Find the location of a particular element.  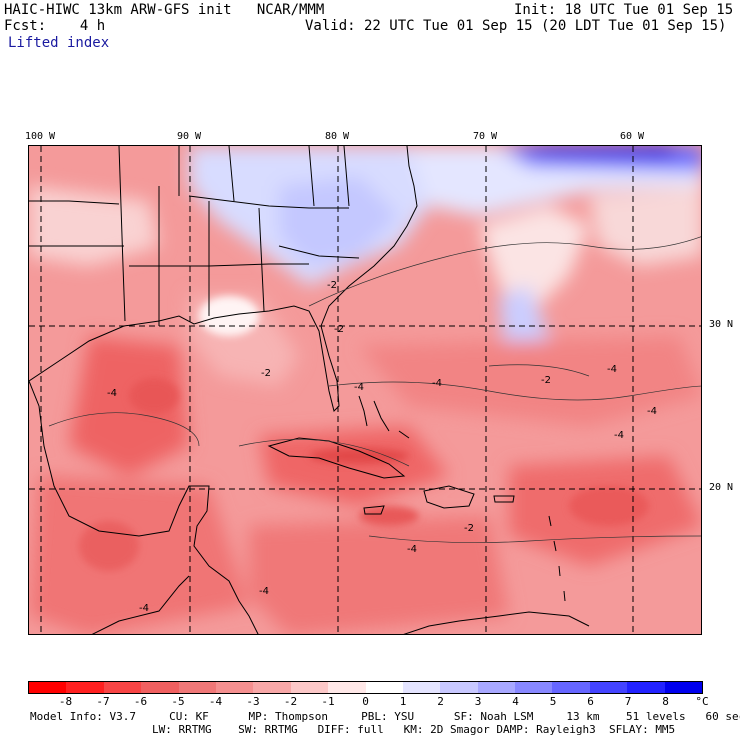

colorbar-label: 8 is located at coordinates (665, 701).